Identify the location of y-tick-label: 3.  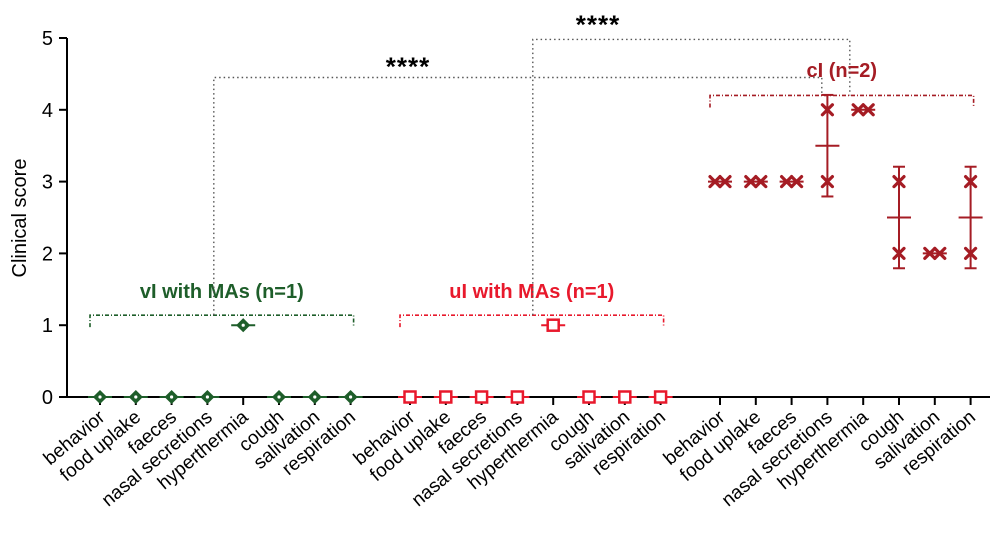
(47, 183).